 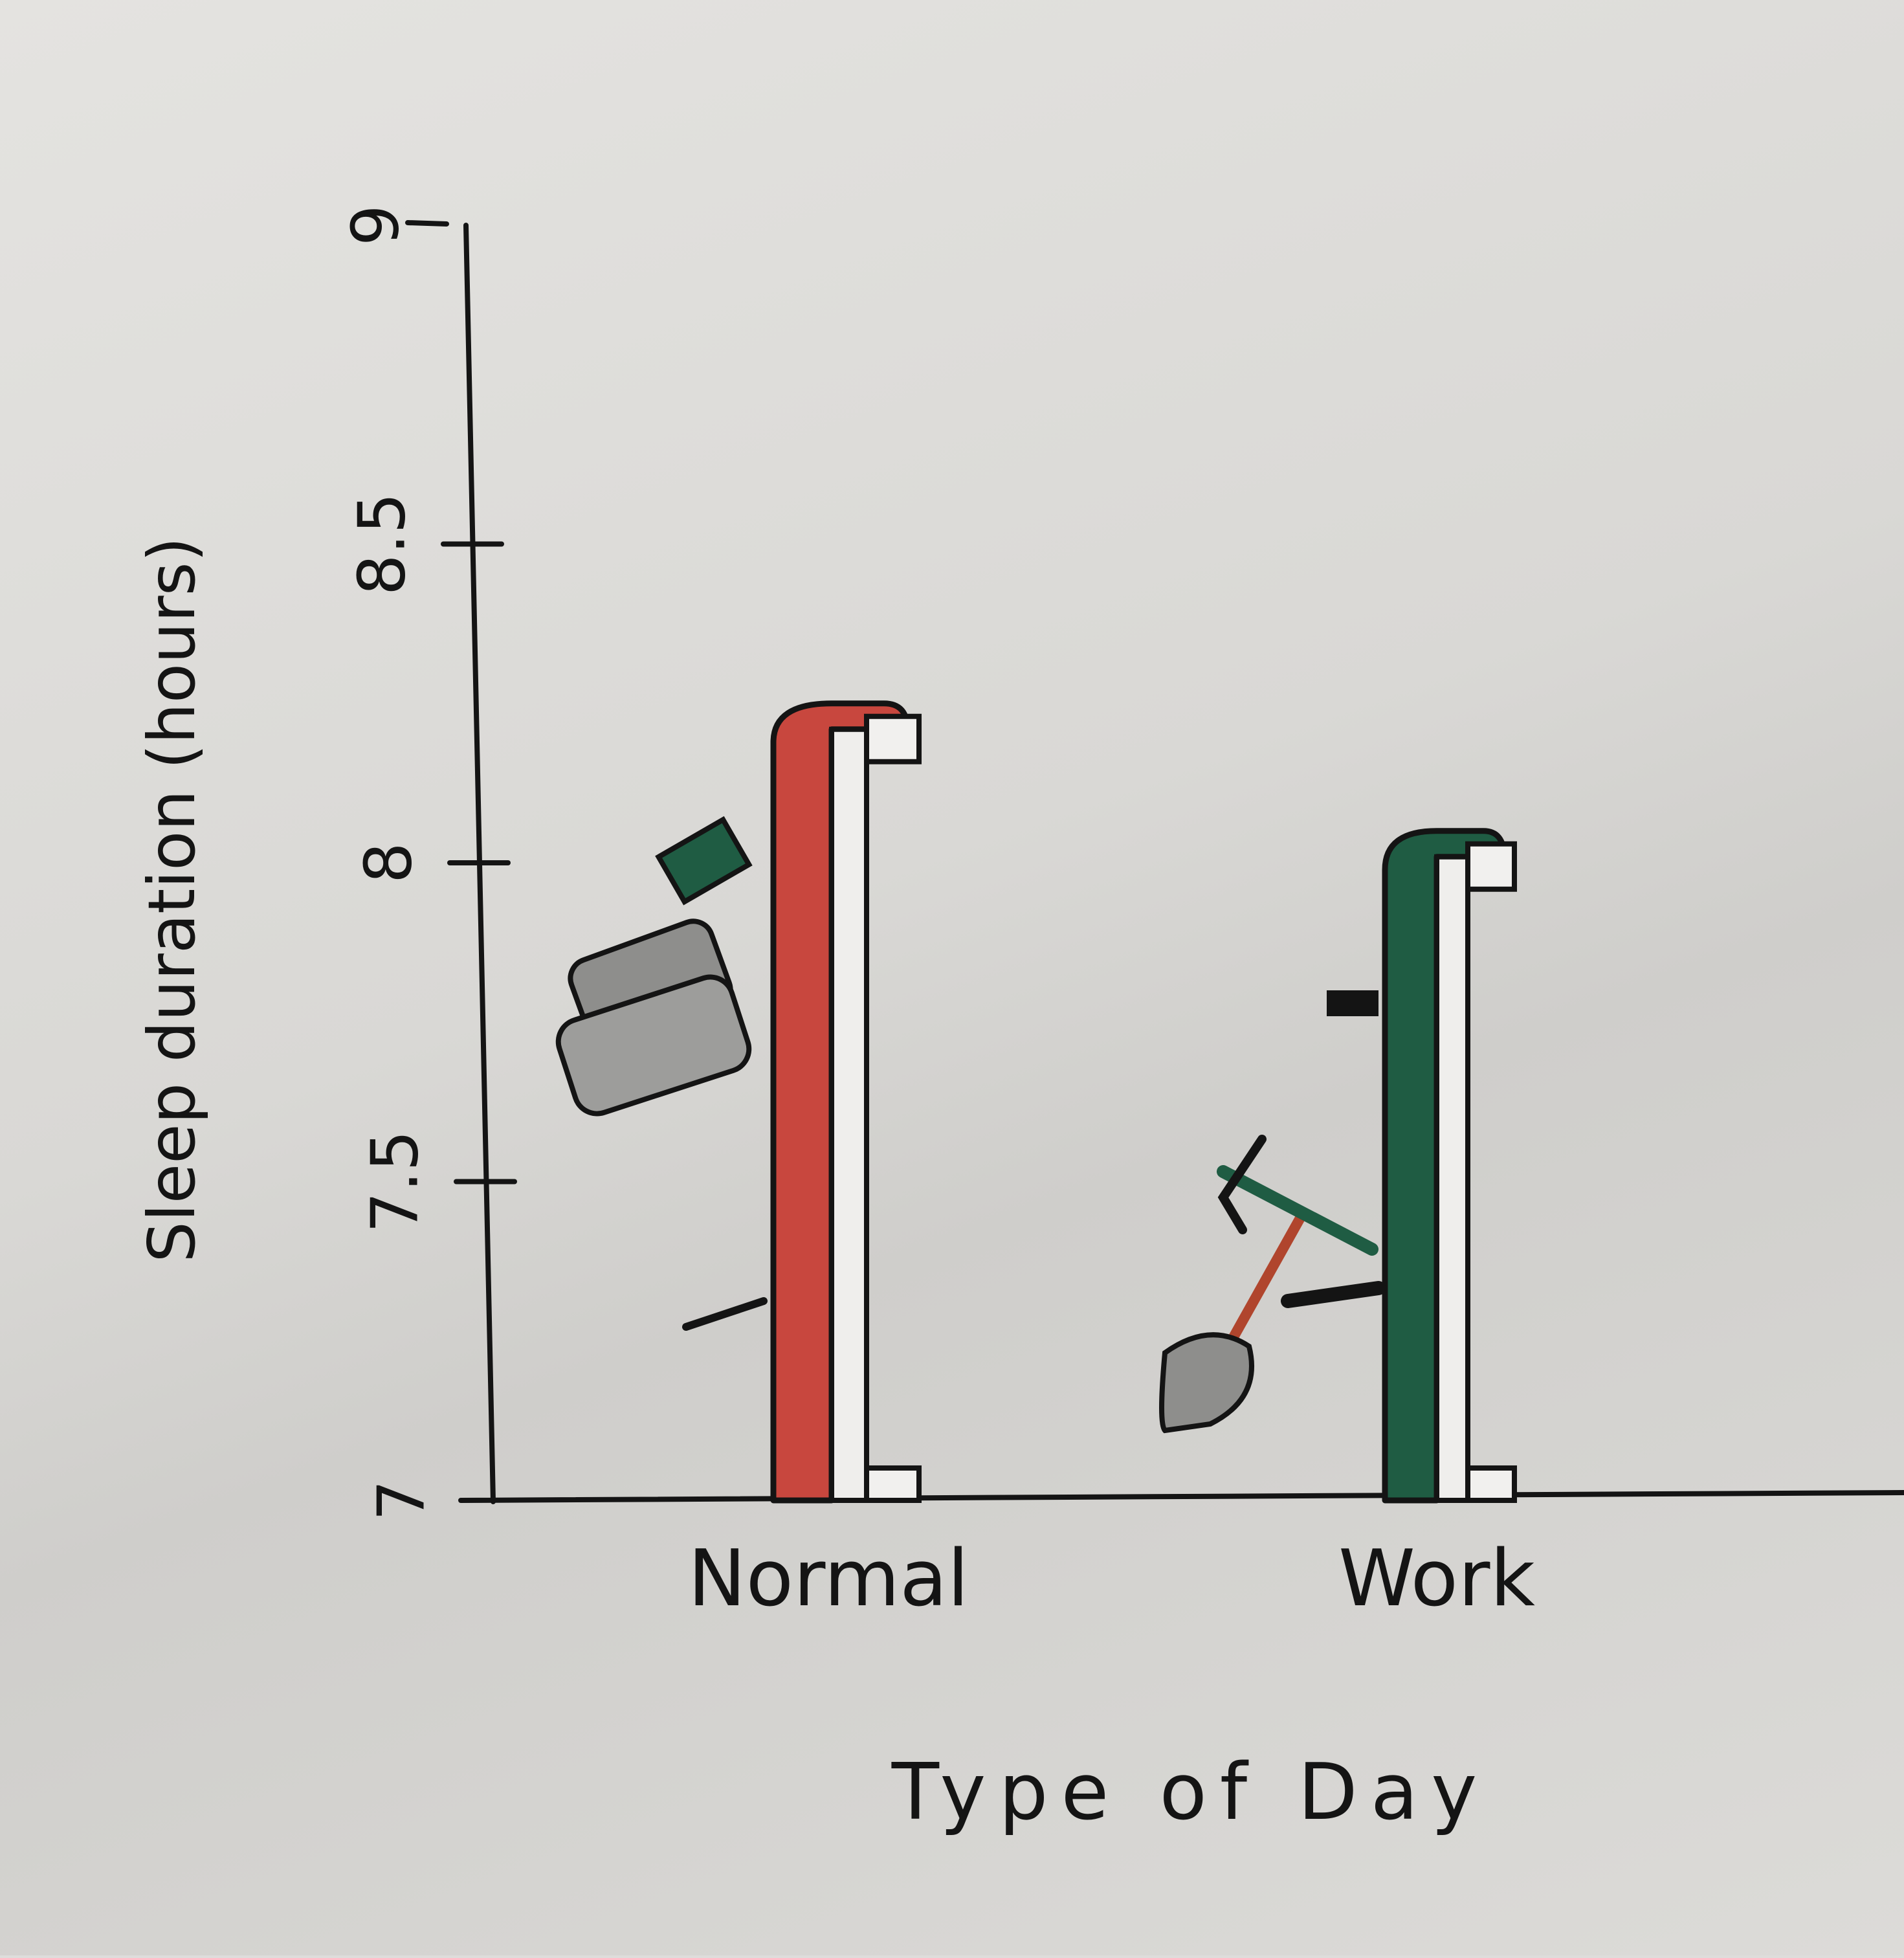 I want to click on y-axis-ticks: 7 7.5 8 8.5 9, so click(x=428, y=863).